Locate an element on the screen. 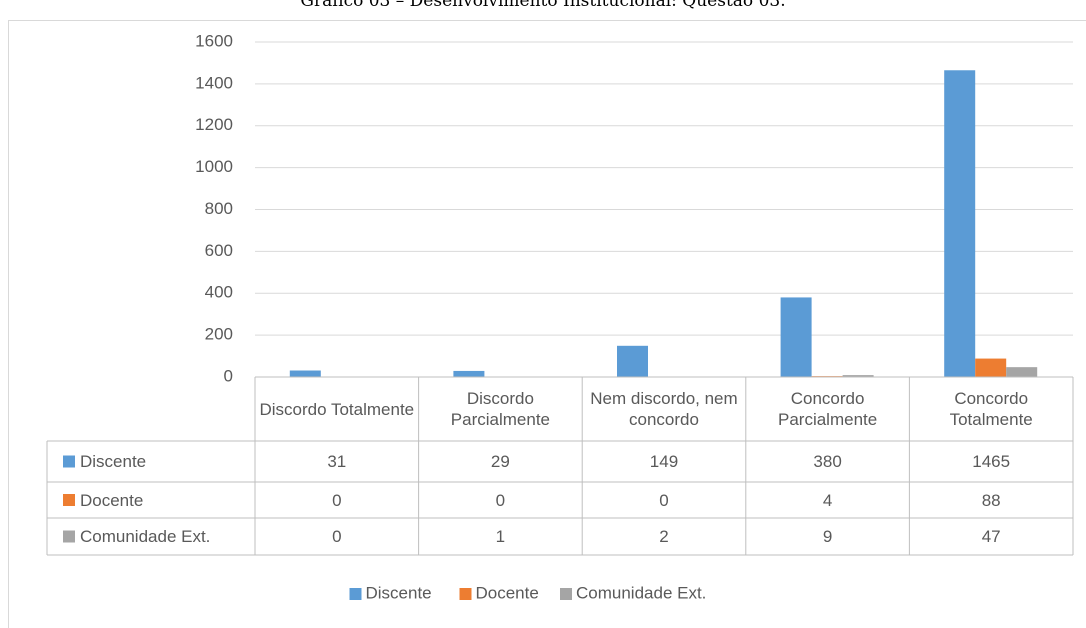 This screenshot has width=1086, height=628. category-label: Concordo Parcialmente is located at coordinates (827, 409).